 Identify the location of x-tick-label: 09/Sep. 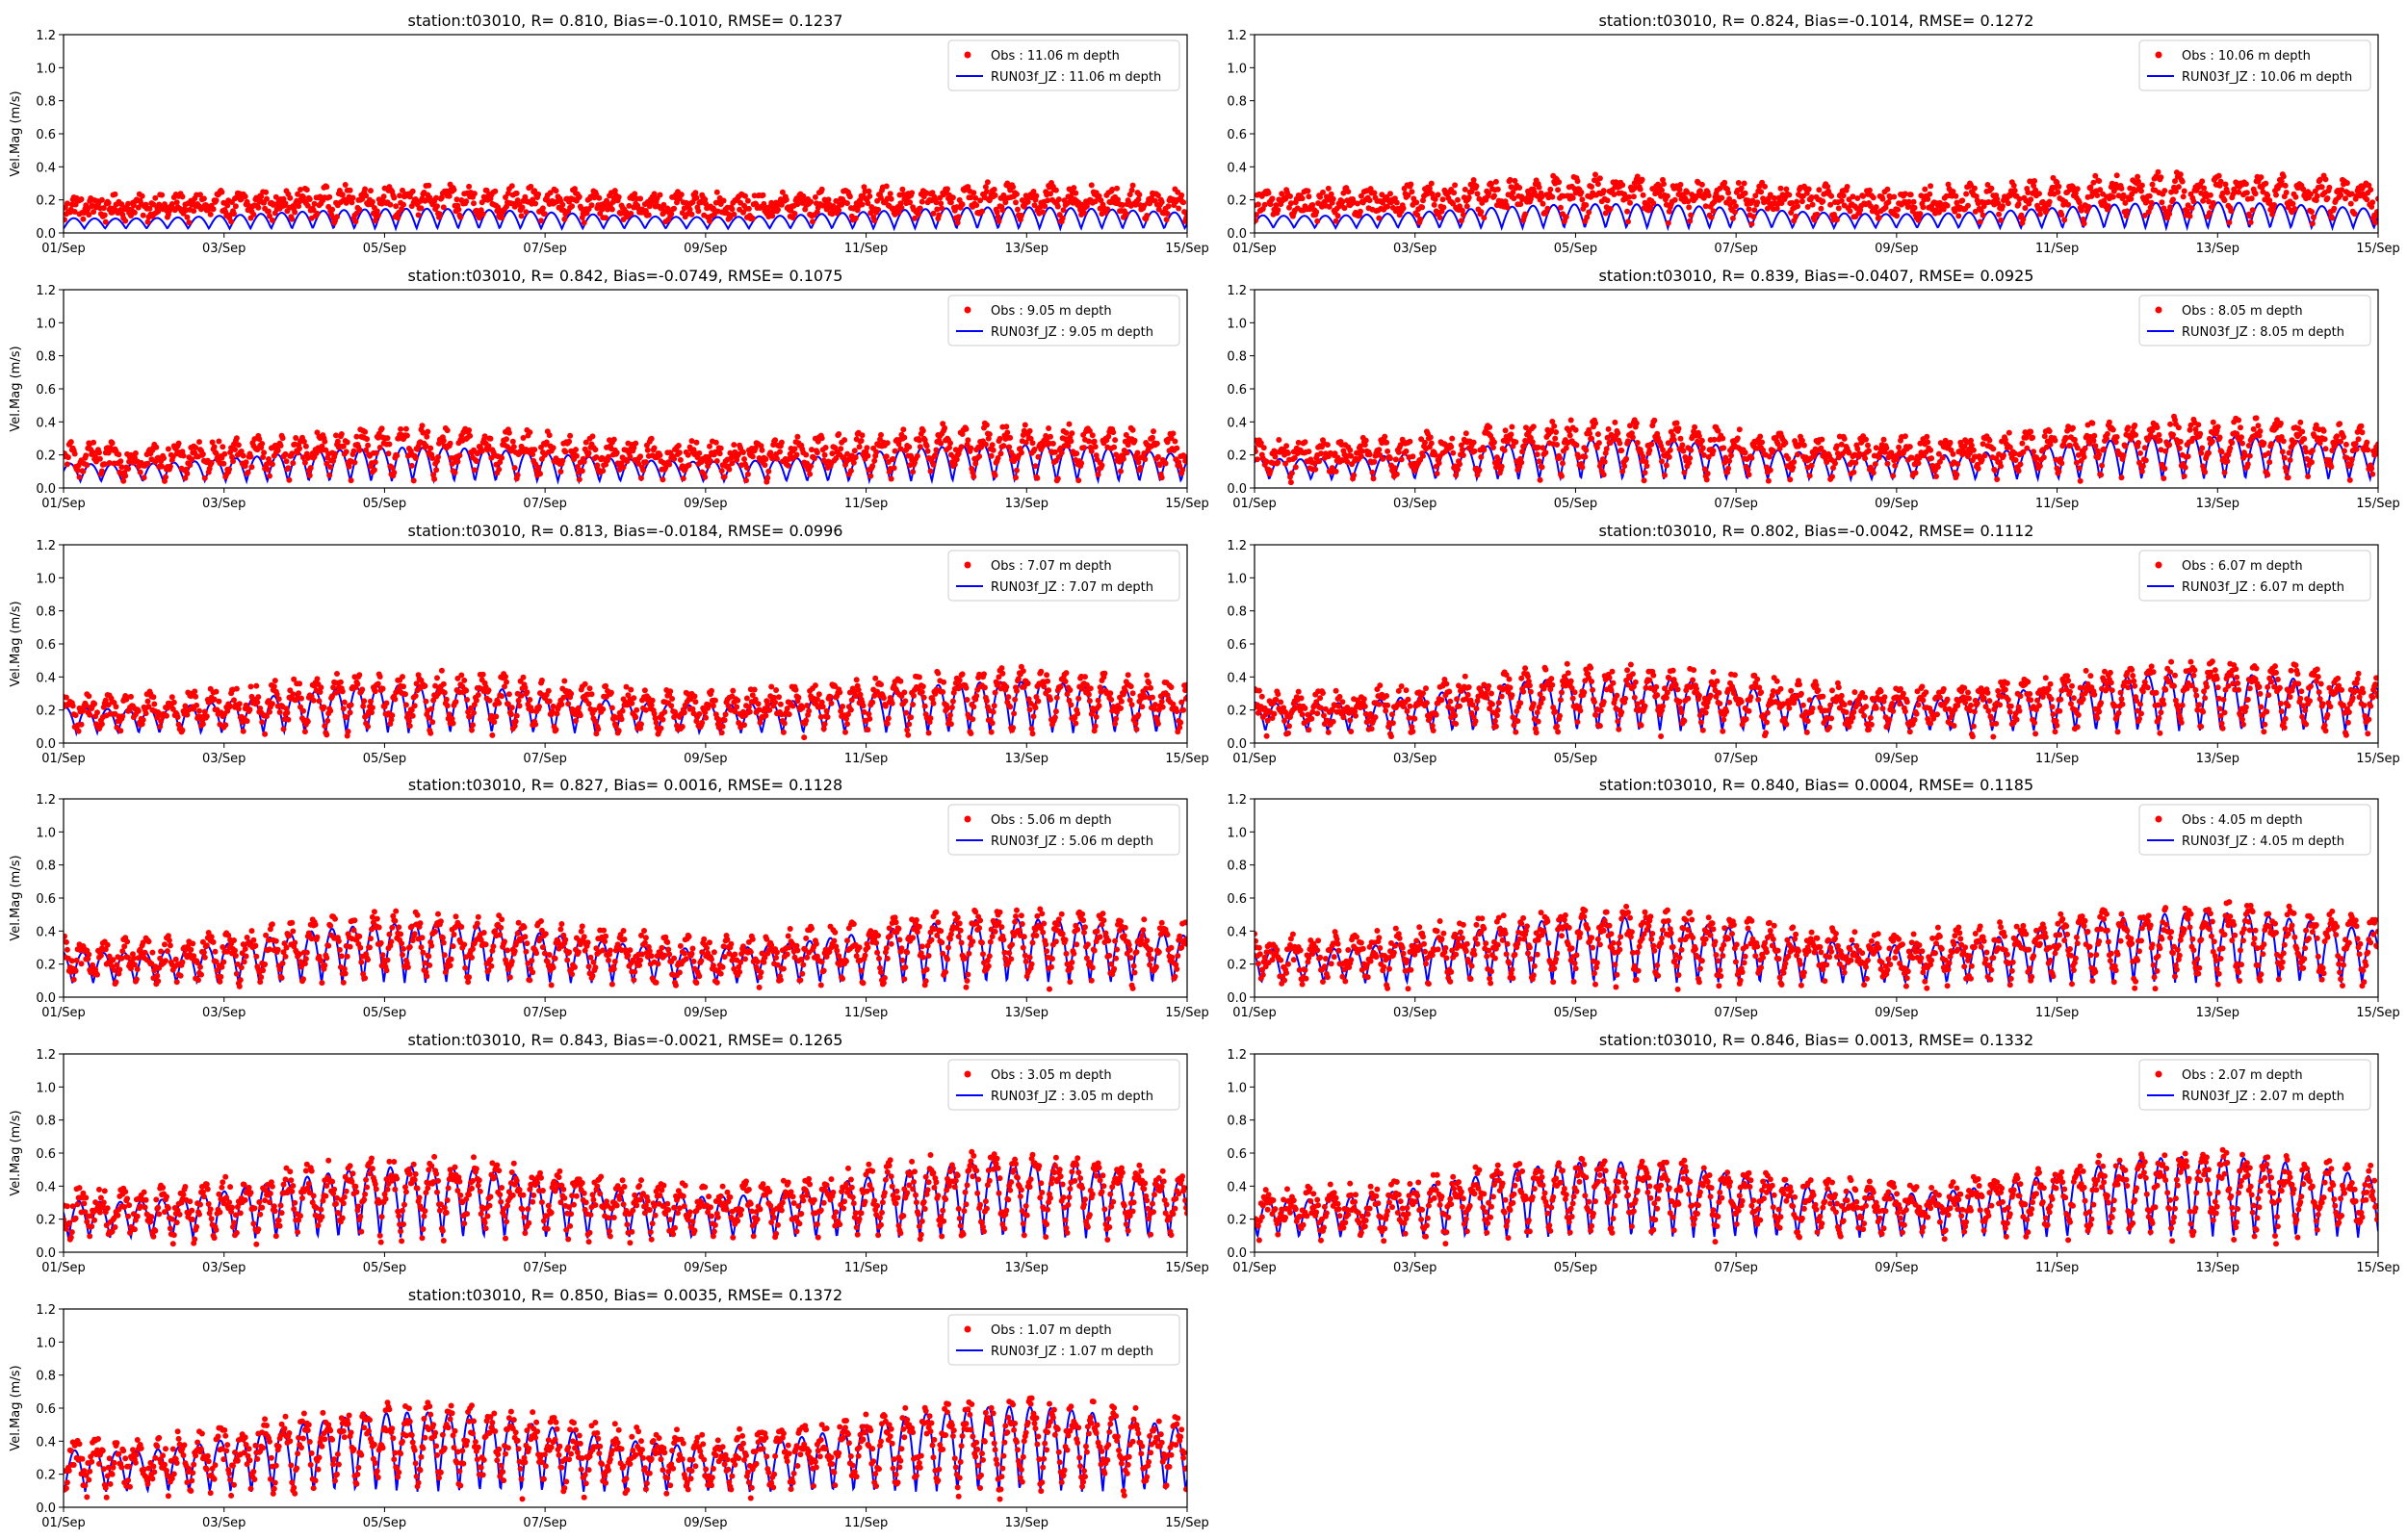
(1896, 249).